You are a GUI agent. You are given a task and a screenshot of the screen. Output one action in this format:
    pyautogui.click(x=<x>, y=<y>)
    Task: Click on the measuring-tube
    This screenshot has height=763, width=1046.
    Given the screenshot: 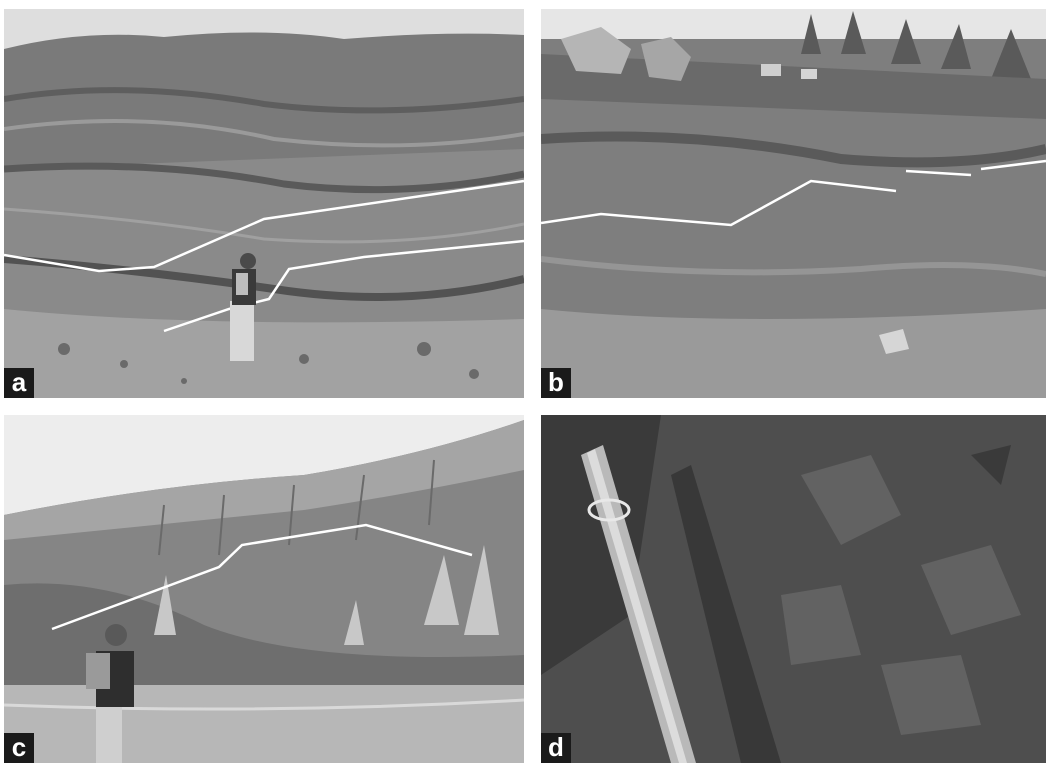 What is the action you would take?
    pyautogui.click(x=638, y=604)
    